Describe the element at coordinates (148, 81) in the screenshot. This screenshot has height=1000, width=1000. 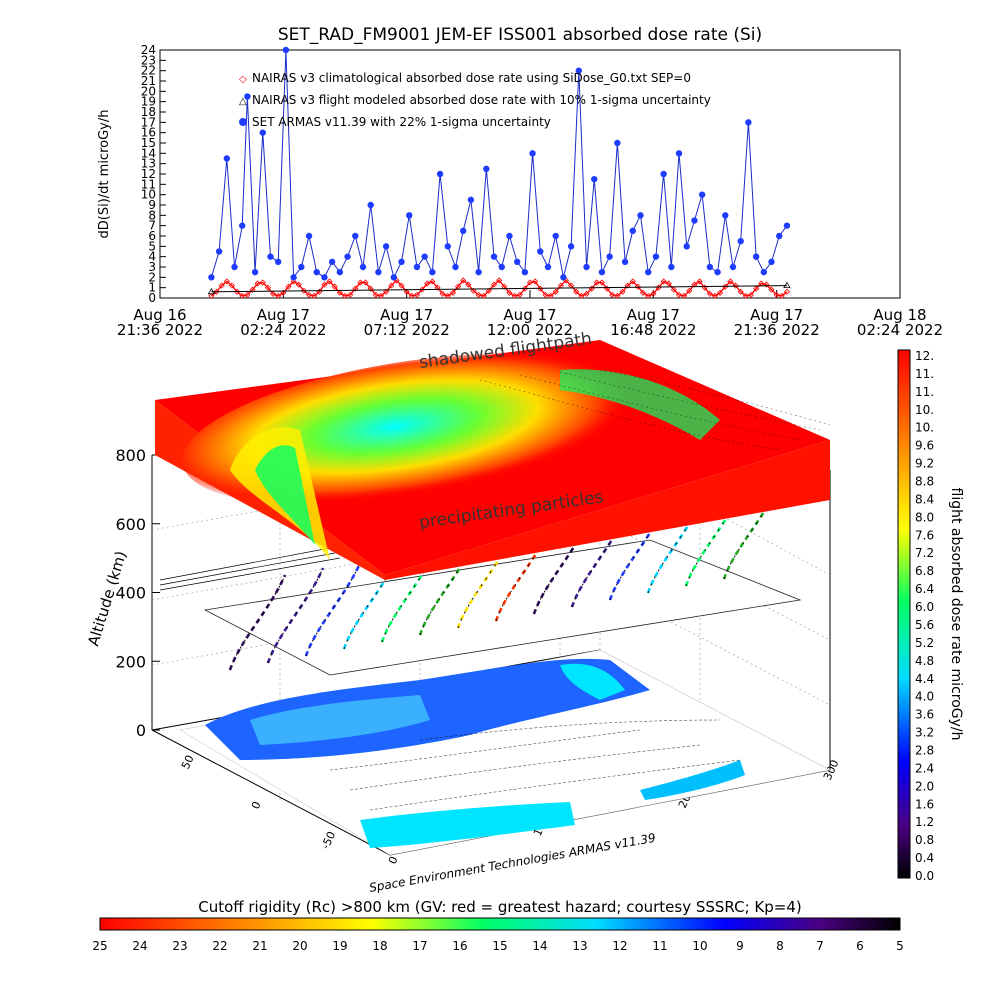
I see `y-tick-label: 21` at that location.